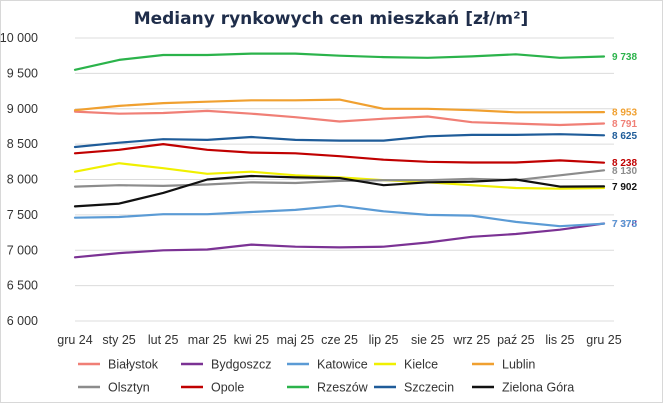 This screenshot has height=403, width=663. Describe the element at coordinates (22, 215) in the screenshot. I see `y-tick-label: 7 500` at that location.